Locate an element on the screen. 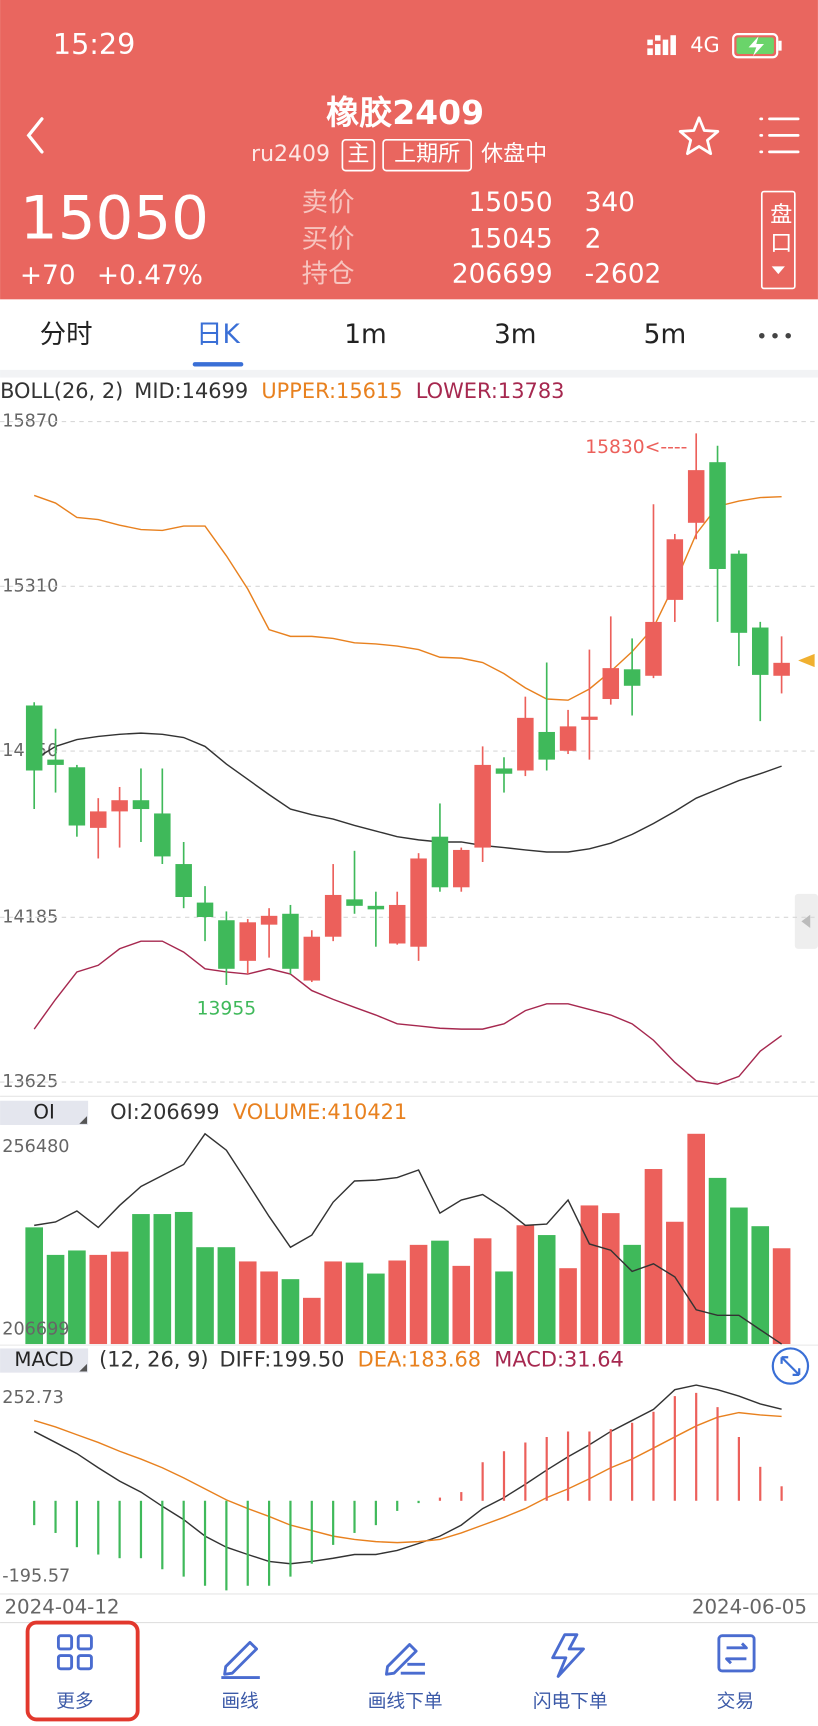 This screenshot has height=1726, width=818. nav-label: 交易 is located at coordinates (735, 1701).